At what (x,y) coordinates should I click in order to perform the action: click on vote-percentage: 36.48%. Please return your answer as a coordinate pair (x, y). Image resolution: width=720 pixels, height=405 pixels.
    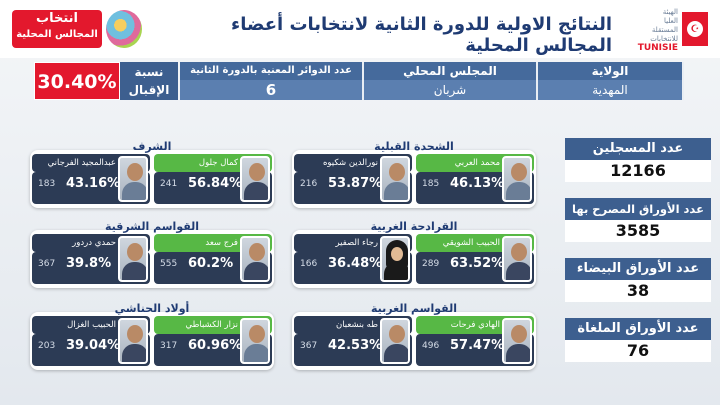
    Looking at the image, I should click on (355, 263).